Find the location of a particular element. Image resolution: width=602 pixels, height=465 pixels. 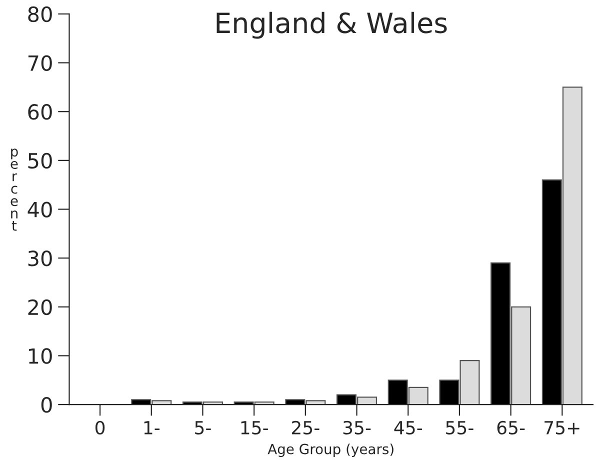

x-tick-label: 5- is located at coordinates (203, 427).